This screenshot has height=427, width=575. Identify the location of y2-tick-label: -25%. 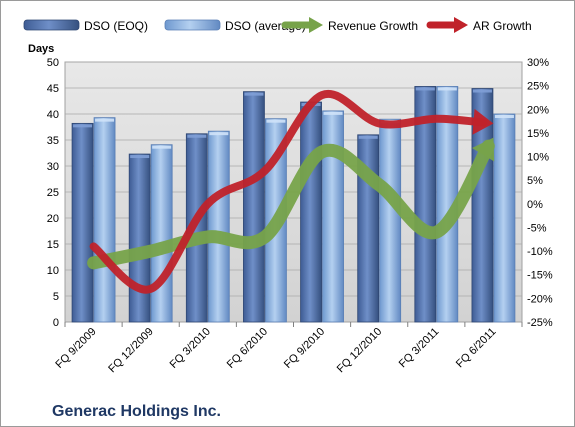
(540, 323).